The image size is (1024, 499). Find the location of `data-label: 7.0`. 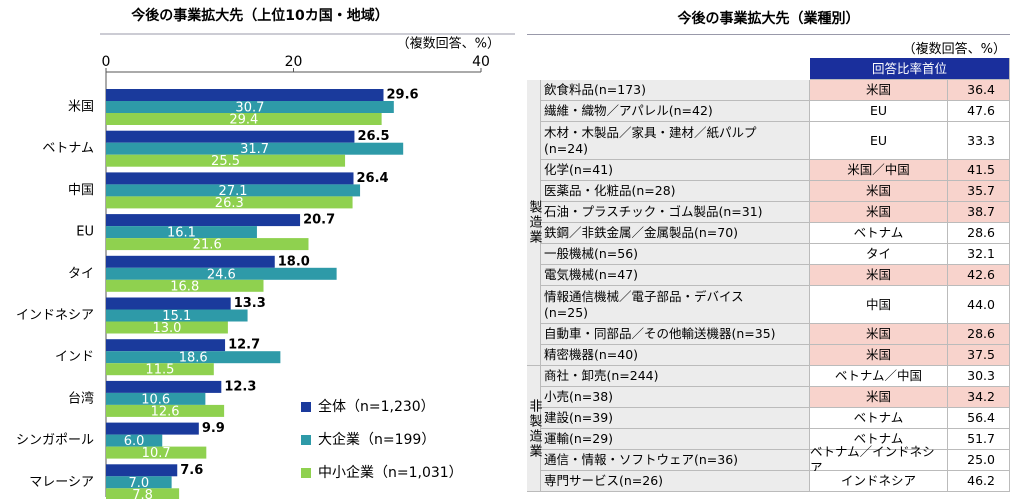

data-label: 7.0 is located at coordinates (138, 483).